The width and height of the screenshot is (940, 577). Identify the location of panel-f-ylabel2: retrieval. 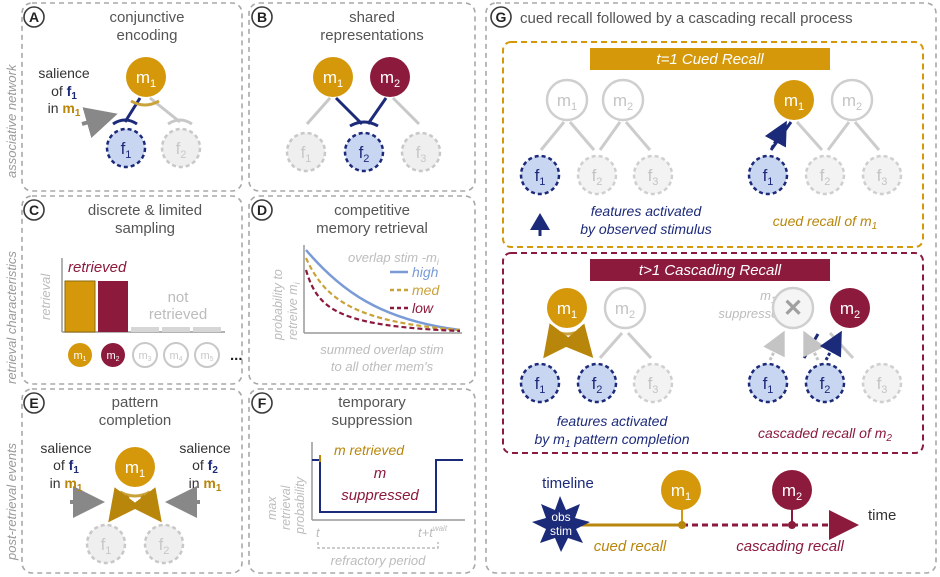
(286, 507).